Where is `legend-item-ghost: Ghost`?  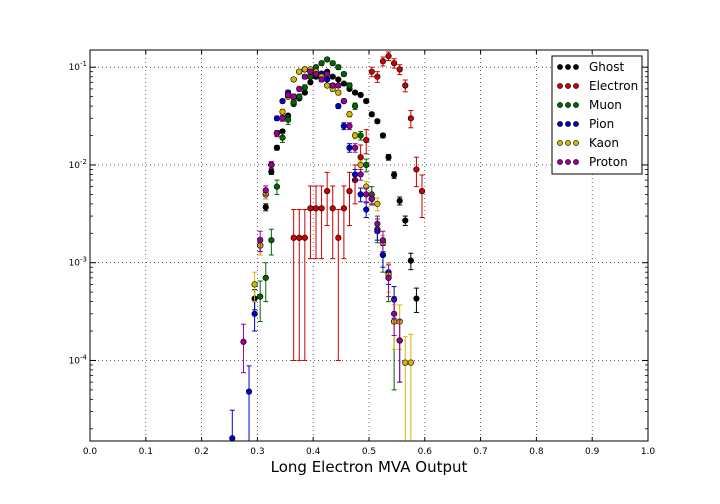 legend-item-ghost: Ghost is located at coordinates (590, 67).